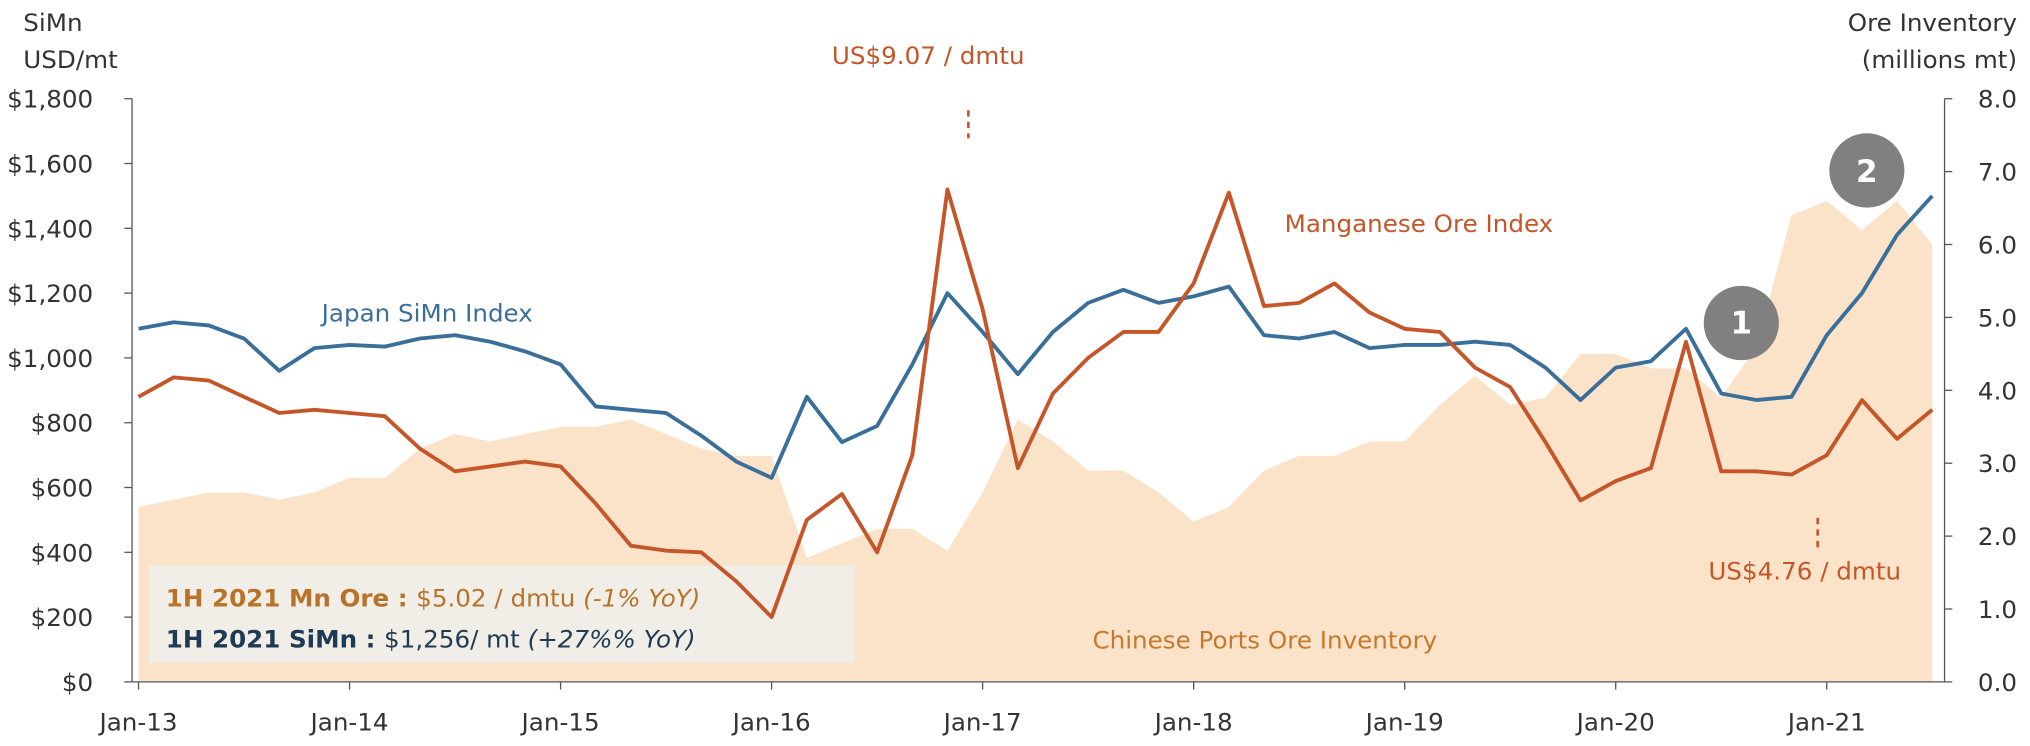 This screenshot has height=746, width=2030. I want to click on y2-tick-label: 7.0, so click(1997, 172).